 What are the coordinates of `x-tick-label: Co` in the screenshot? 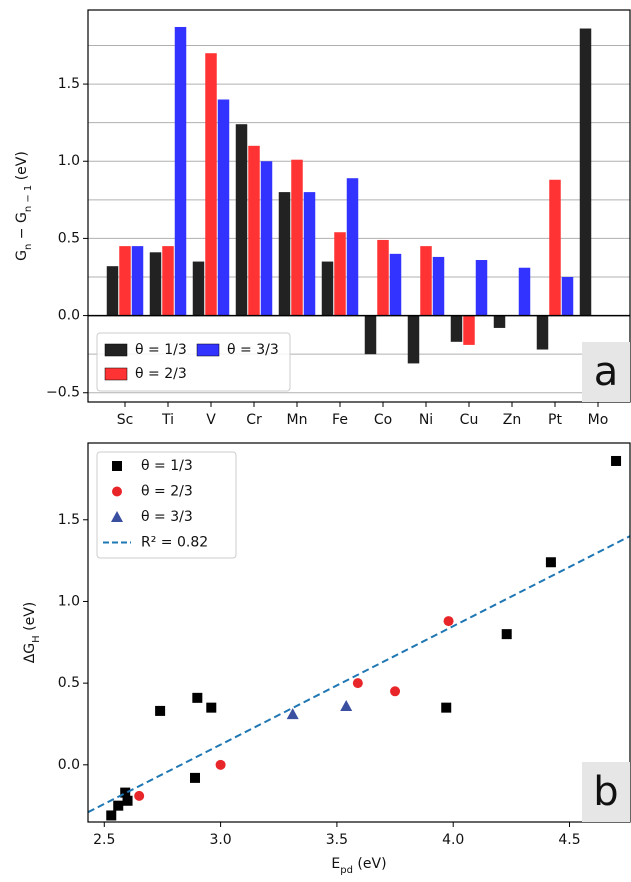 It's located at (383, 420).